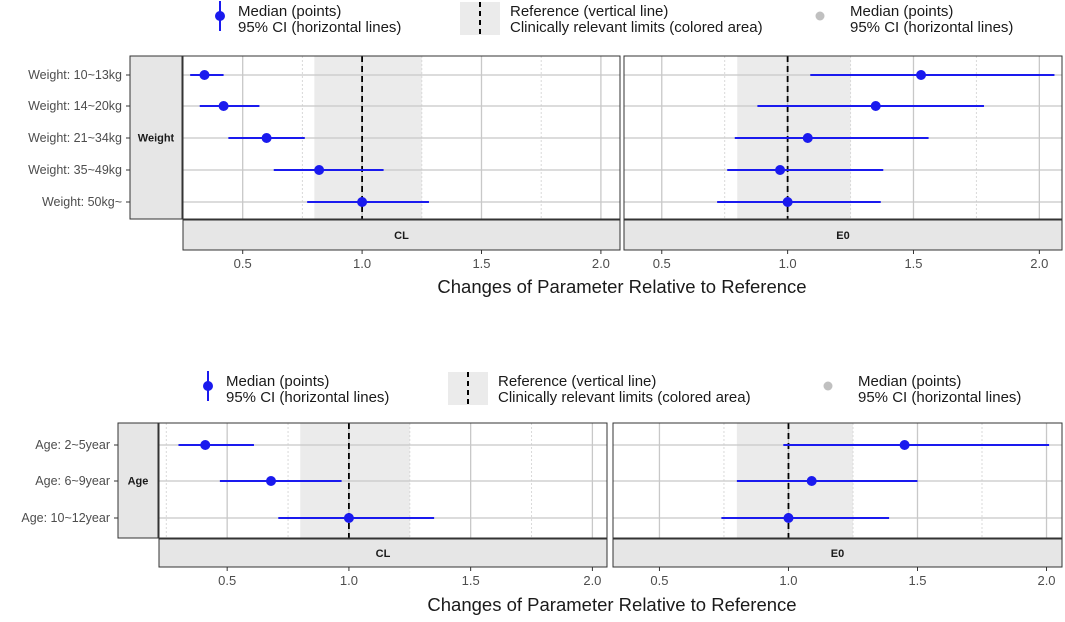 The image size is (1065, 622). I want to click on y-tick-label: Age: 10~12year, so click(65, 518).